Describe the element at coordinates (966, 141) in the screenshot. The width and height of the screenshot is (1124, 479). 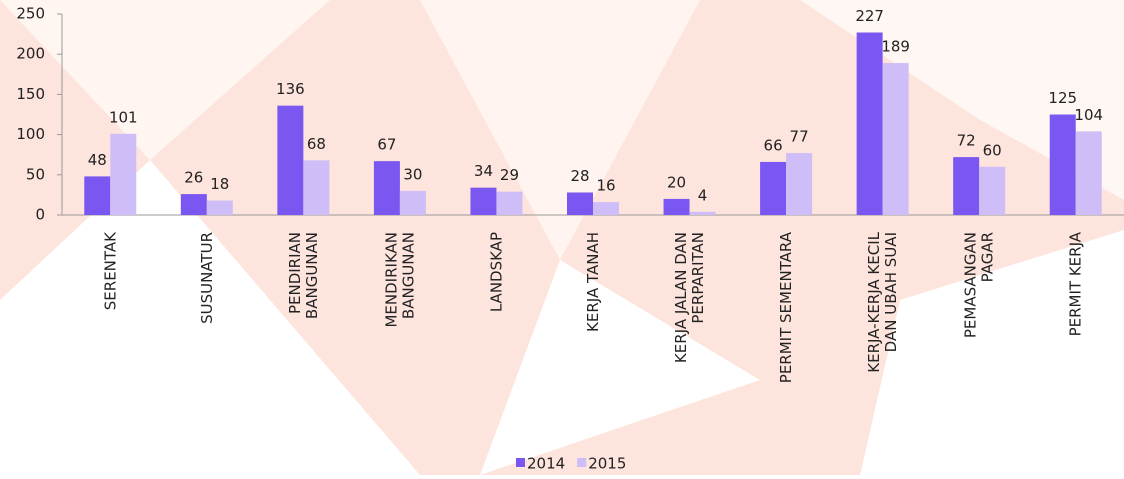
I see `data-label: 72` at that location.